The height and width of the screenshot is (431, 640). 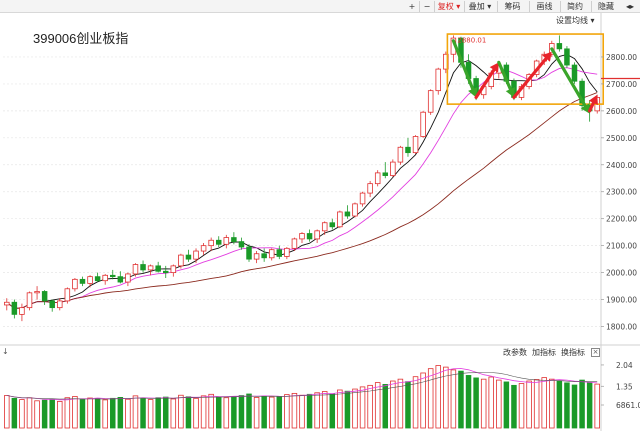 What do you see at coordinates (412, 6) in the screenshot?
I see `zoom-in-button: +` at bounding box center [412, 6].